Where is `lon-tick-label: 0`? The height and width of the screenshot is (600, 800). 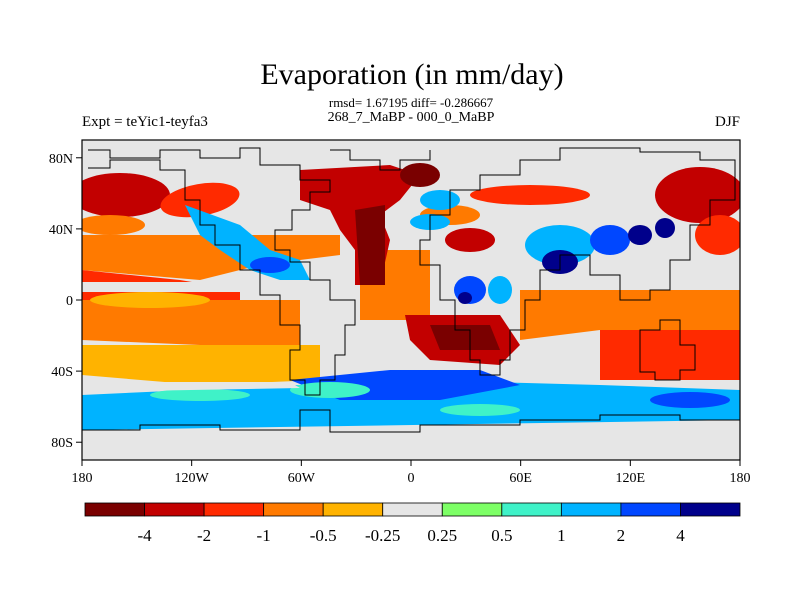 lon-tick-label: 0 is located at coordinates (411, 478).